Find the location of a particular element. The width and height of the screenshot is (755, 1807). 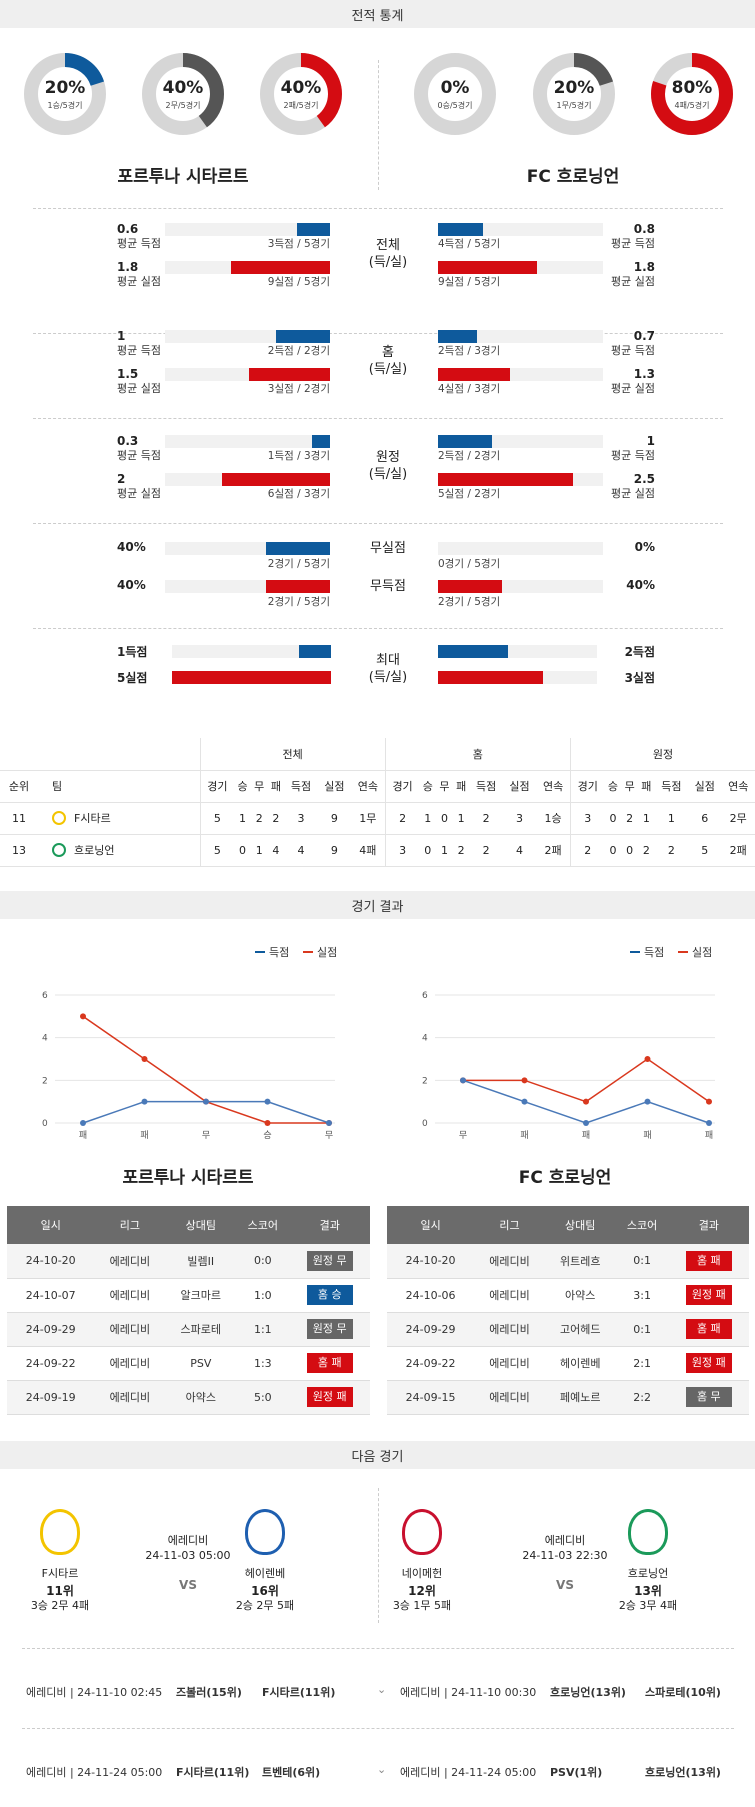

opp-cell: 아약스 is located at coordinates (201, 1397).